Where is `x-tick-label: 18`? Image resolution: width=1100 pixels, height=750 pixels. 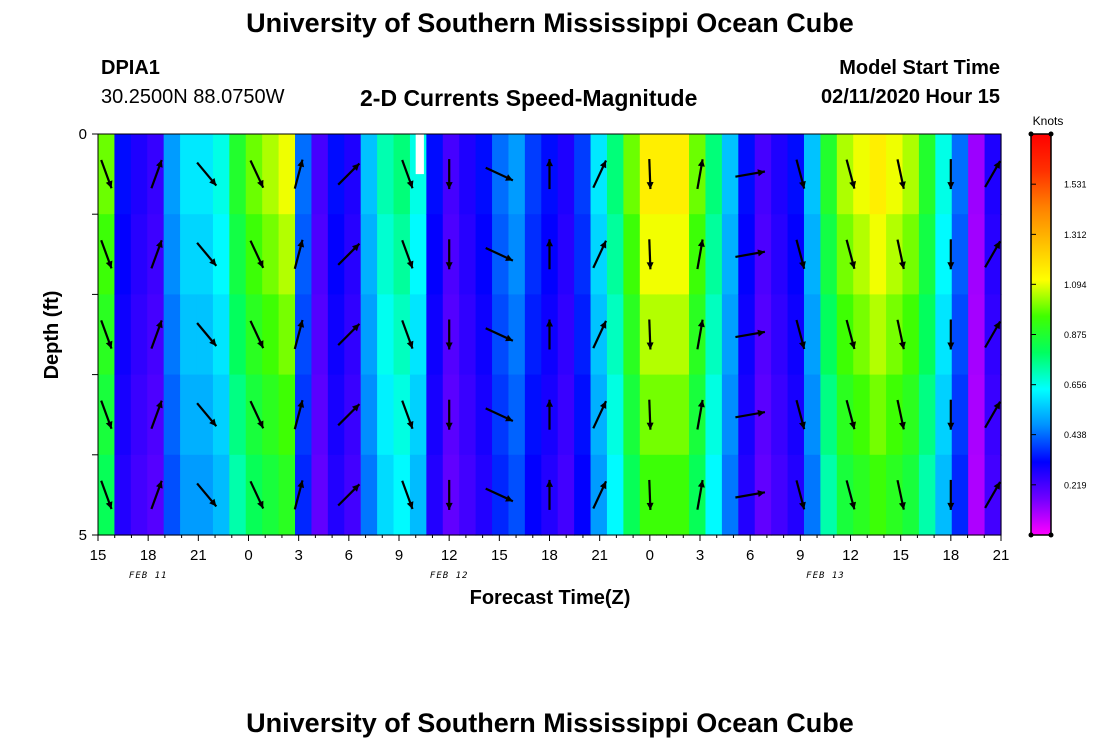 x-tick-label: 18 is located at coordinates (148, 555).